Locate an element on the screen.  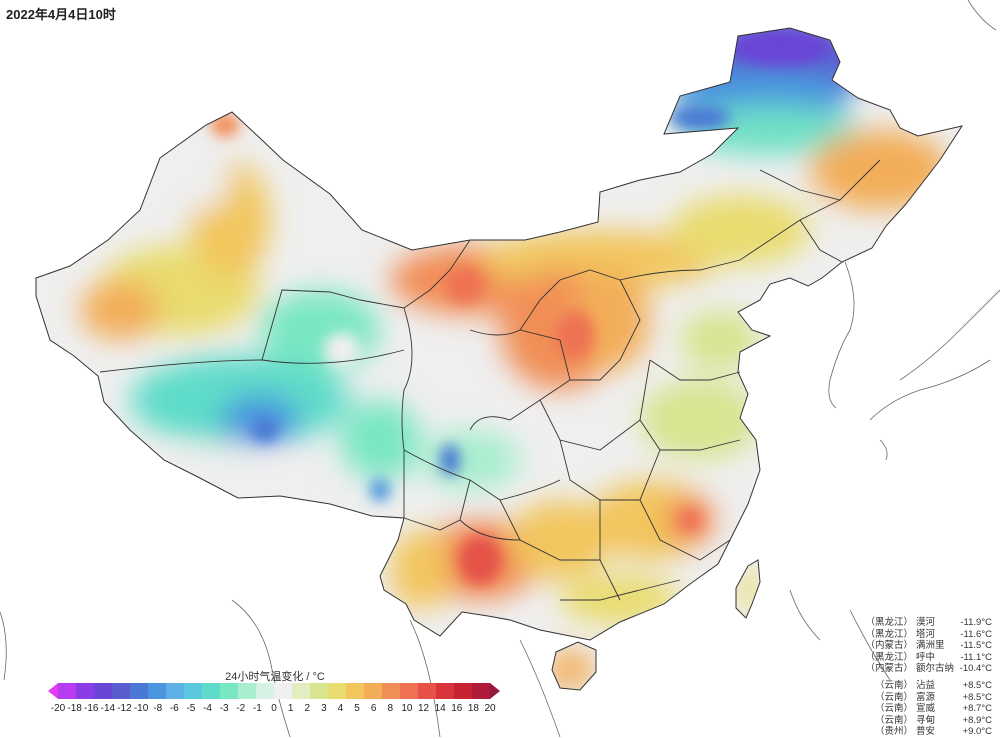
station-row: （云南） 寻甸 +8.9°C is located at coordinates (933, 721).